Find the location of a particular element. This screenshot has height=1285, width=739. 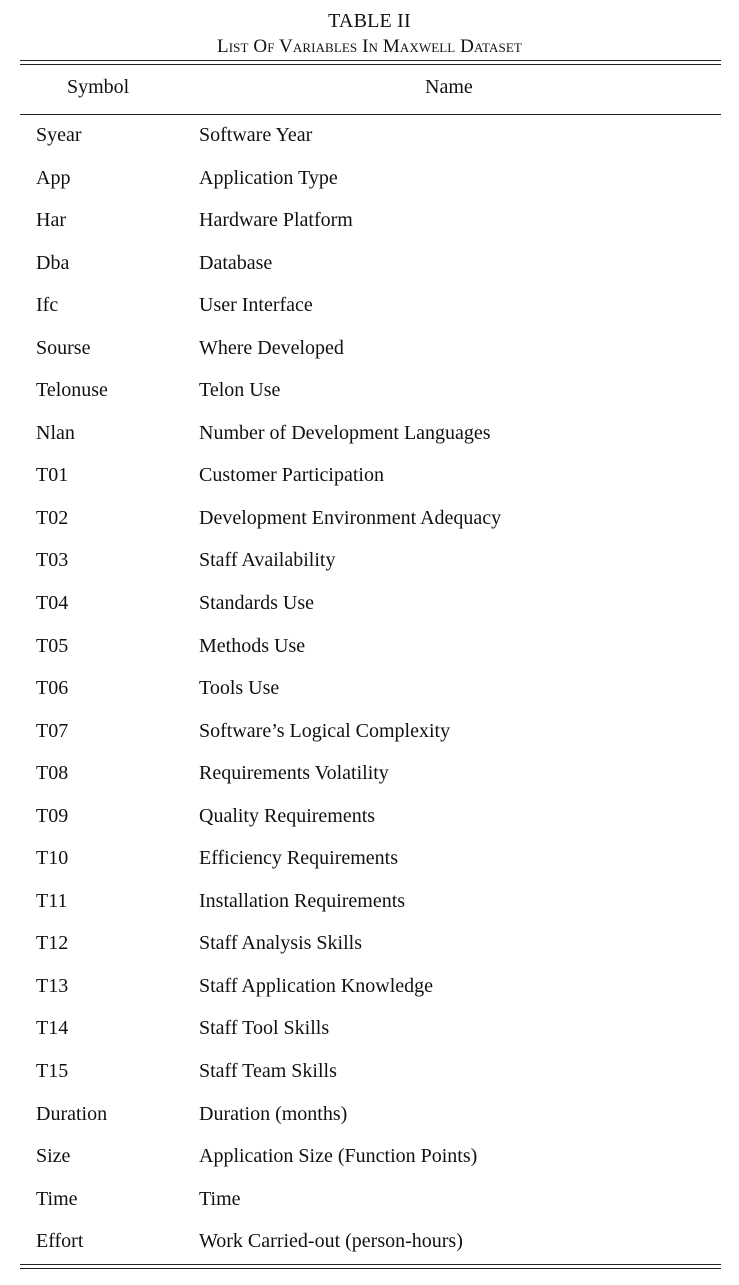

cell-name: Customer Participation is located at coordinates (291, 475).